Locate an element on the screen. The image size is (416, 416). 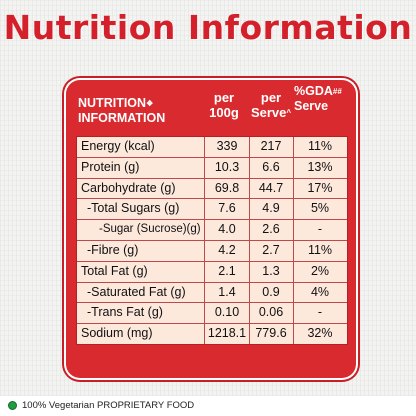
value-per-100g: 2.1 is located at coordinates (227, 271).